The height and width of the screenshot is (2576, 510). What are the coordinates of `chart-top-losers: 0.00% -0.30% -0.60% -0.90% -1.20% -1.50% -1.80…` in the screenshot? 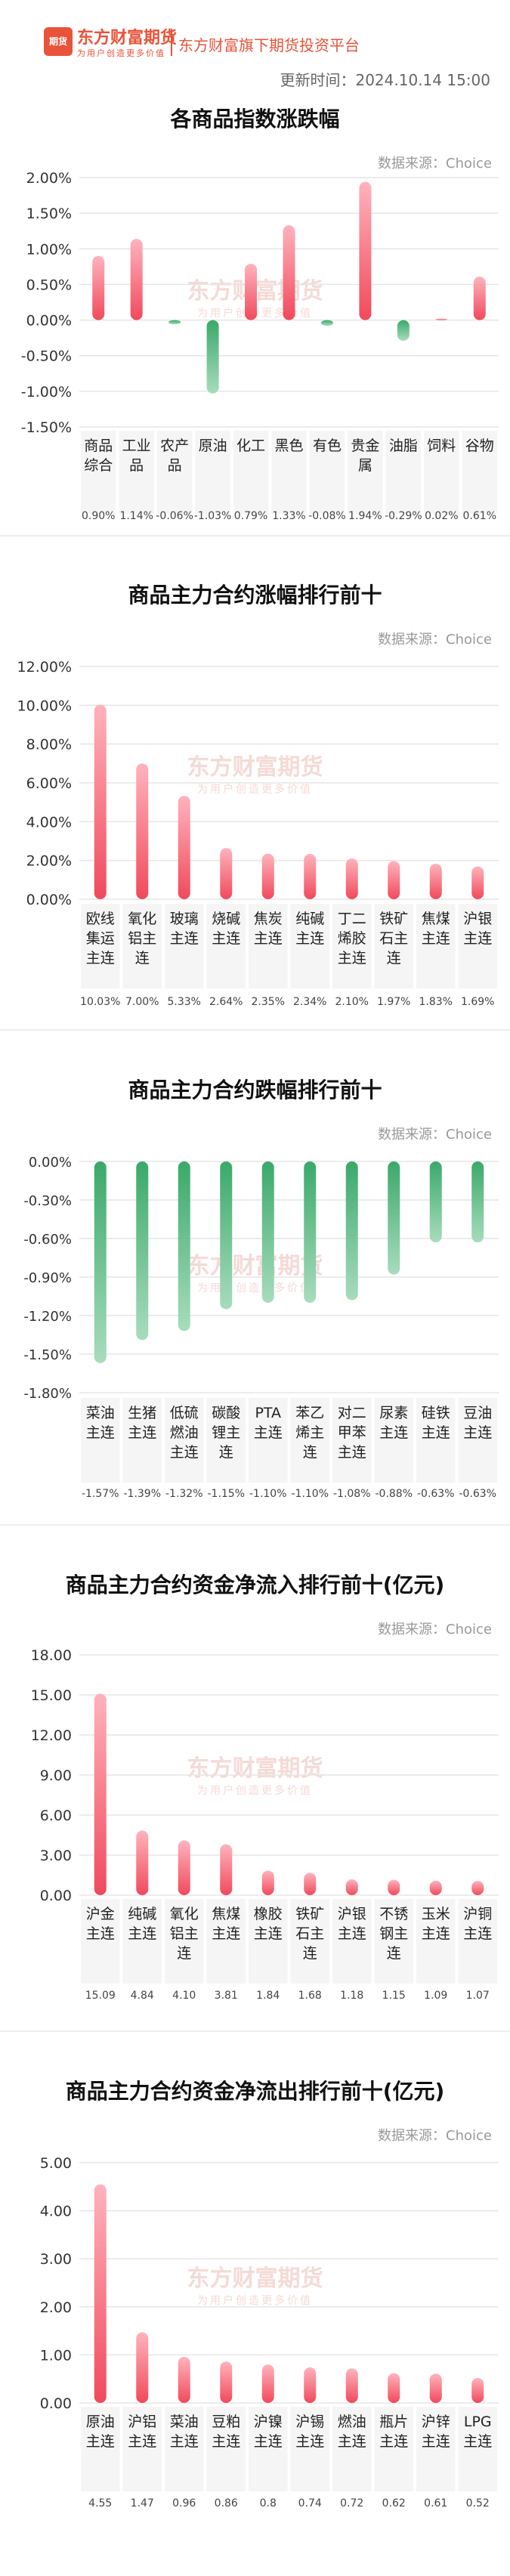 It's located at (261, 1327).